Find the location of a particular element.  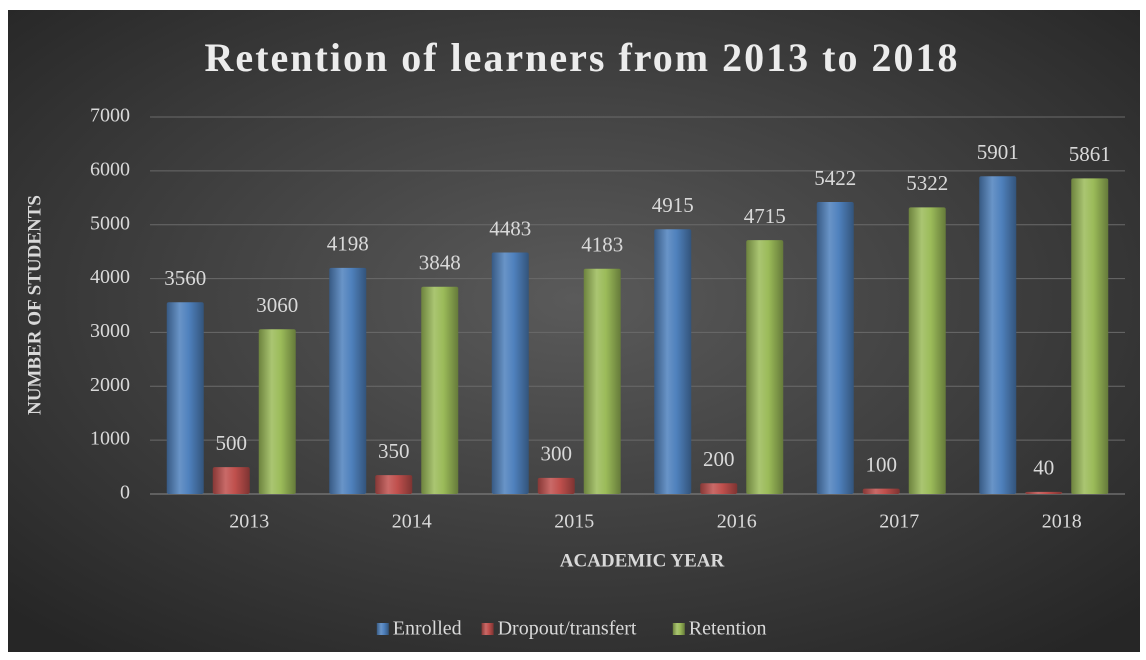

data-label: 5861 is located at coordinates (1090, 154).